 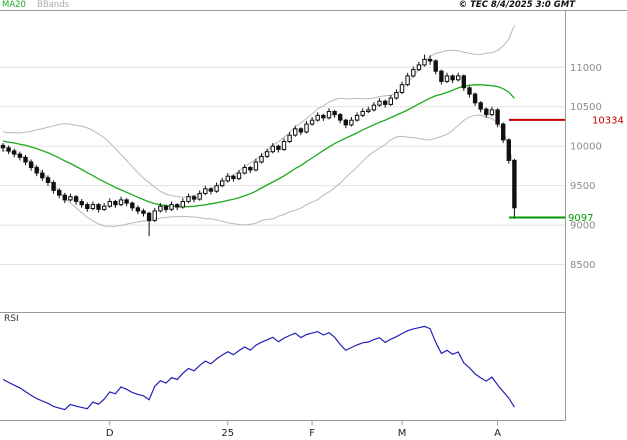 What do you see at coordinates (580, 218) in the screenshot?
I see `price-level-label: 9097` at bounding box center [580, 218].